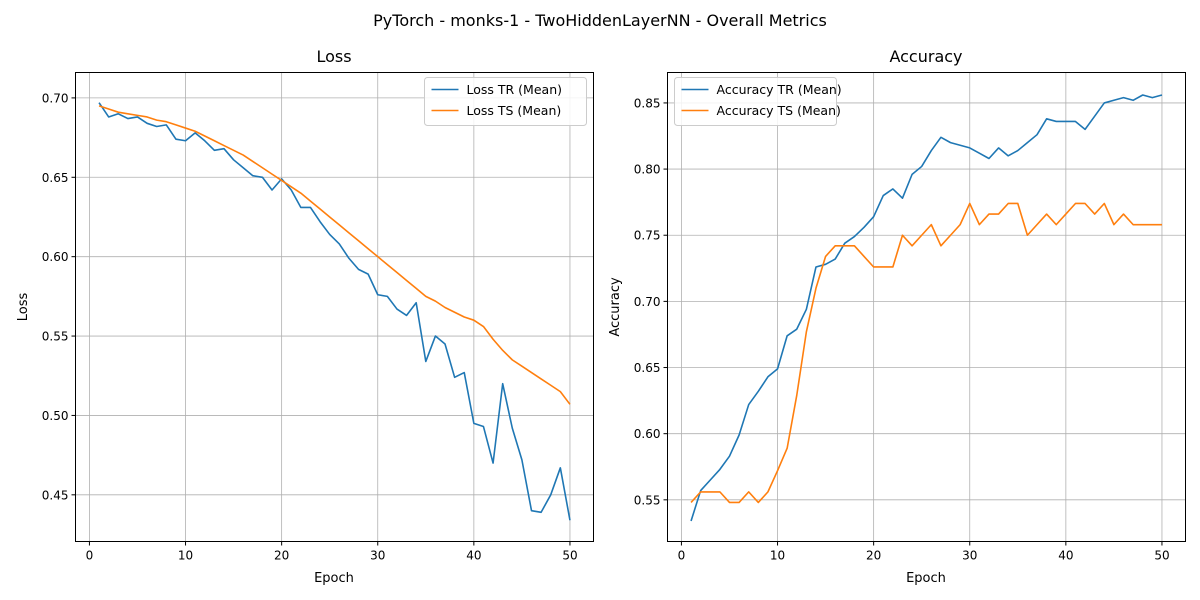  I want to click on loss-y-tick-label: 0.60, so click(55, 257).